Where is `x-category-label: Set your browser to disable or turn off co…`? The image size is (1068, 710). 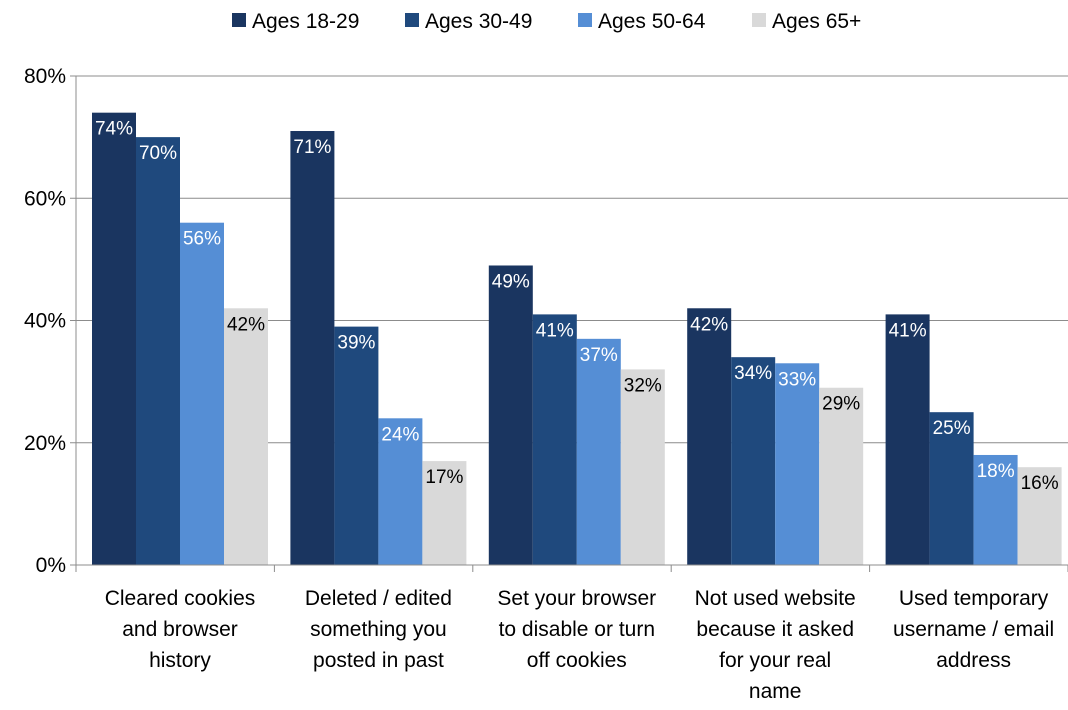
x-category-label: Set your browser to disable or turn off co… is located at coordinates (576, 629).